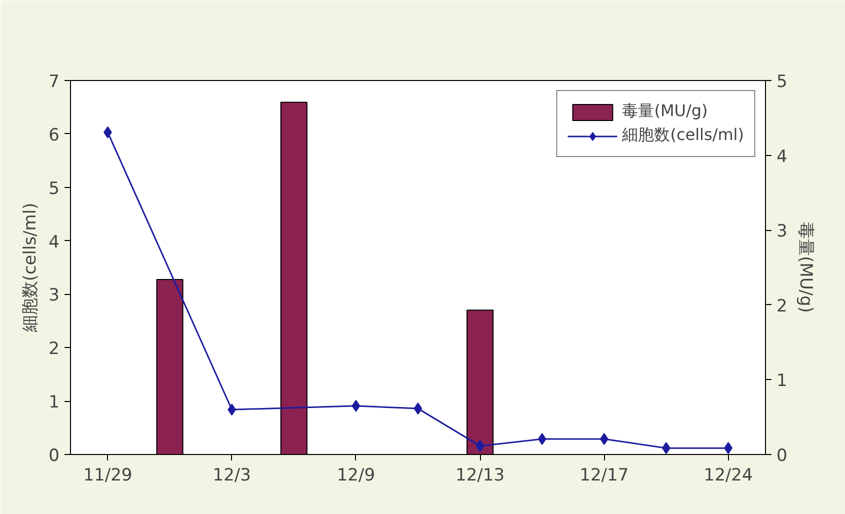  I want to click on y2-tick-label: 5, so click(782, 82).